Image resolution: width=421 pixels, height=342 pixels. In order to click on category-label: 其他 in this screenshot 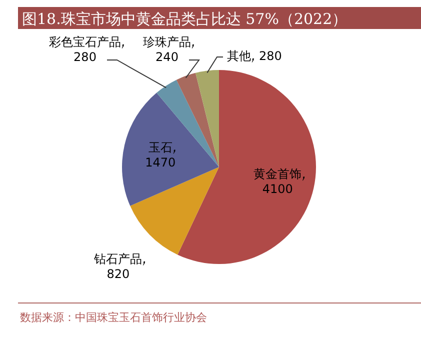, I will do `click(239, 56)`.